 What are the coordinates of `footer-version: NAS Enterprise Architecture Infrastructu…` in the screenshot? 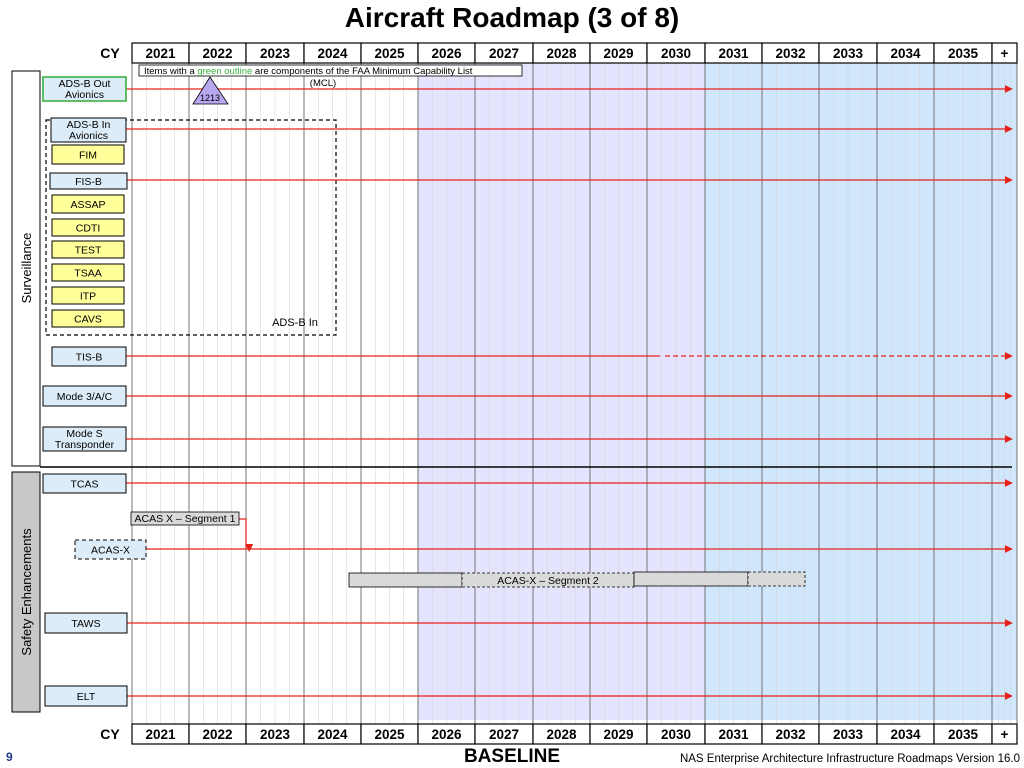 It's located at (849, 759).